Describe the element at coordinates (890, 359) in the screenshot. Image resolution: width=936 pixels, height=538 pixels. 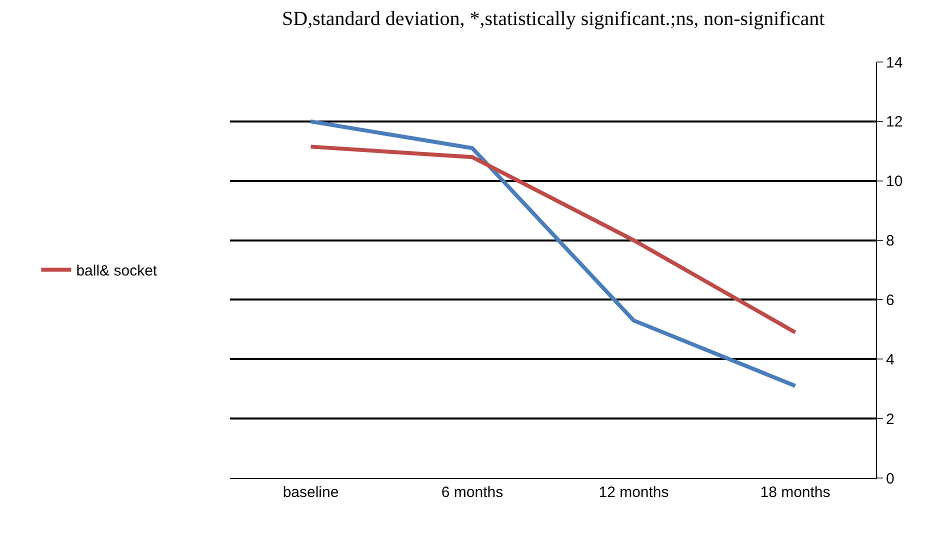
I see `y-tick-label: 4` at that location.